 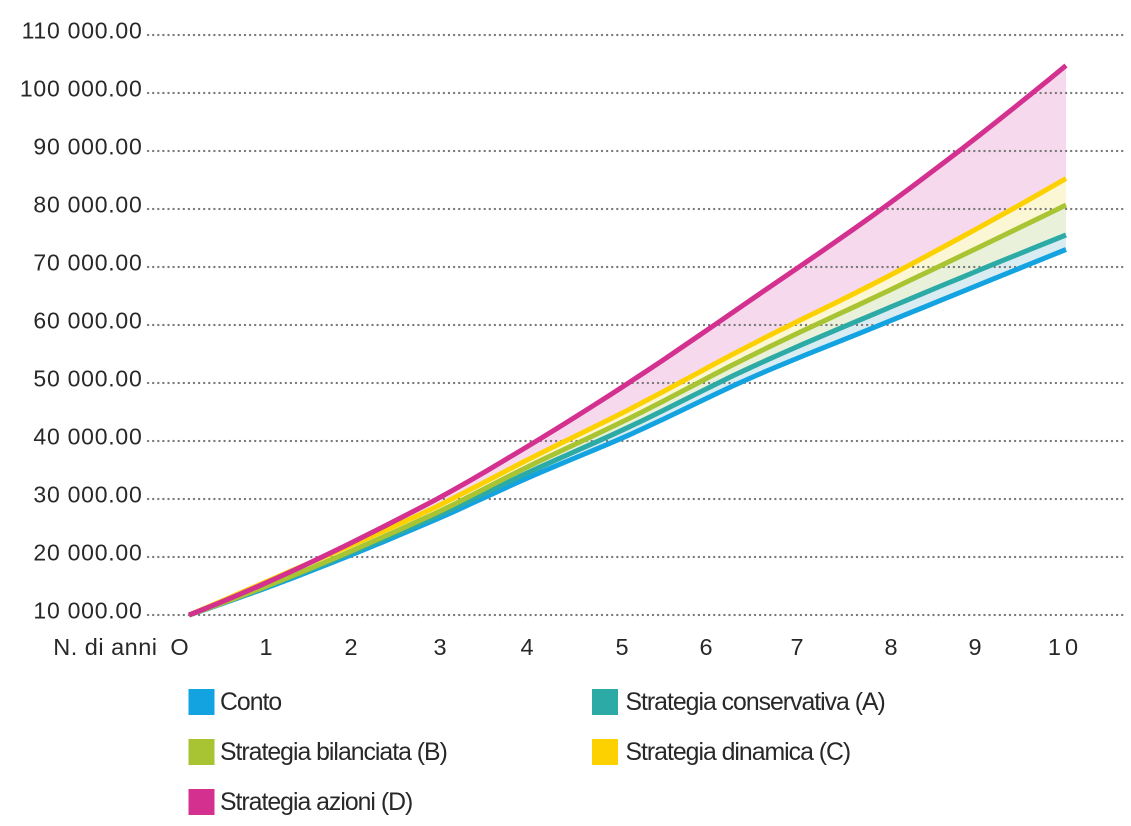 I want to click on svg-text: Strategia conservativa (A), so click(x=755, y=702).